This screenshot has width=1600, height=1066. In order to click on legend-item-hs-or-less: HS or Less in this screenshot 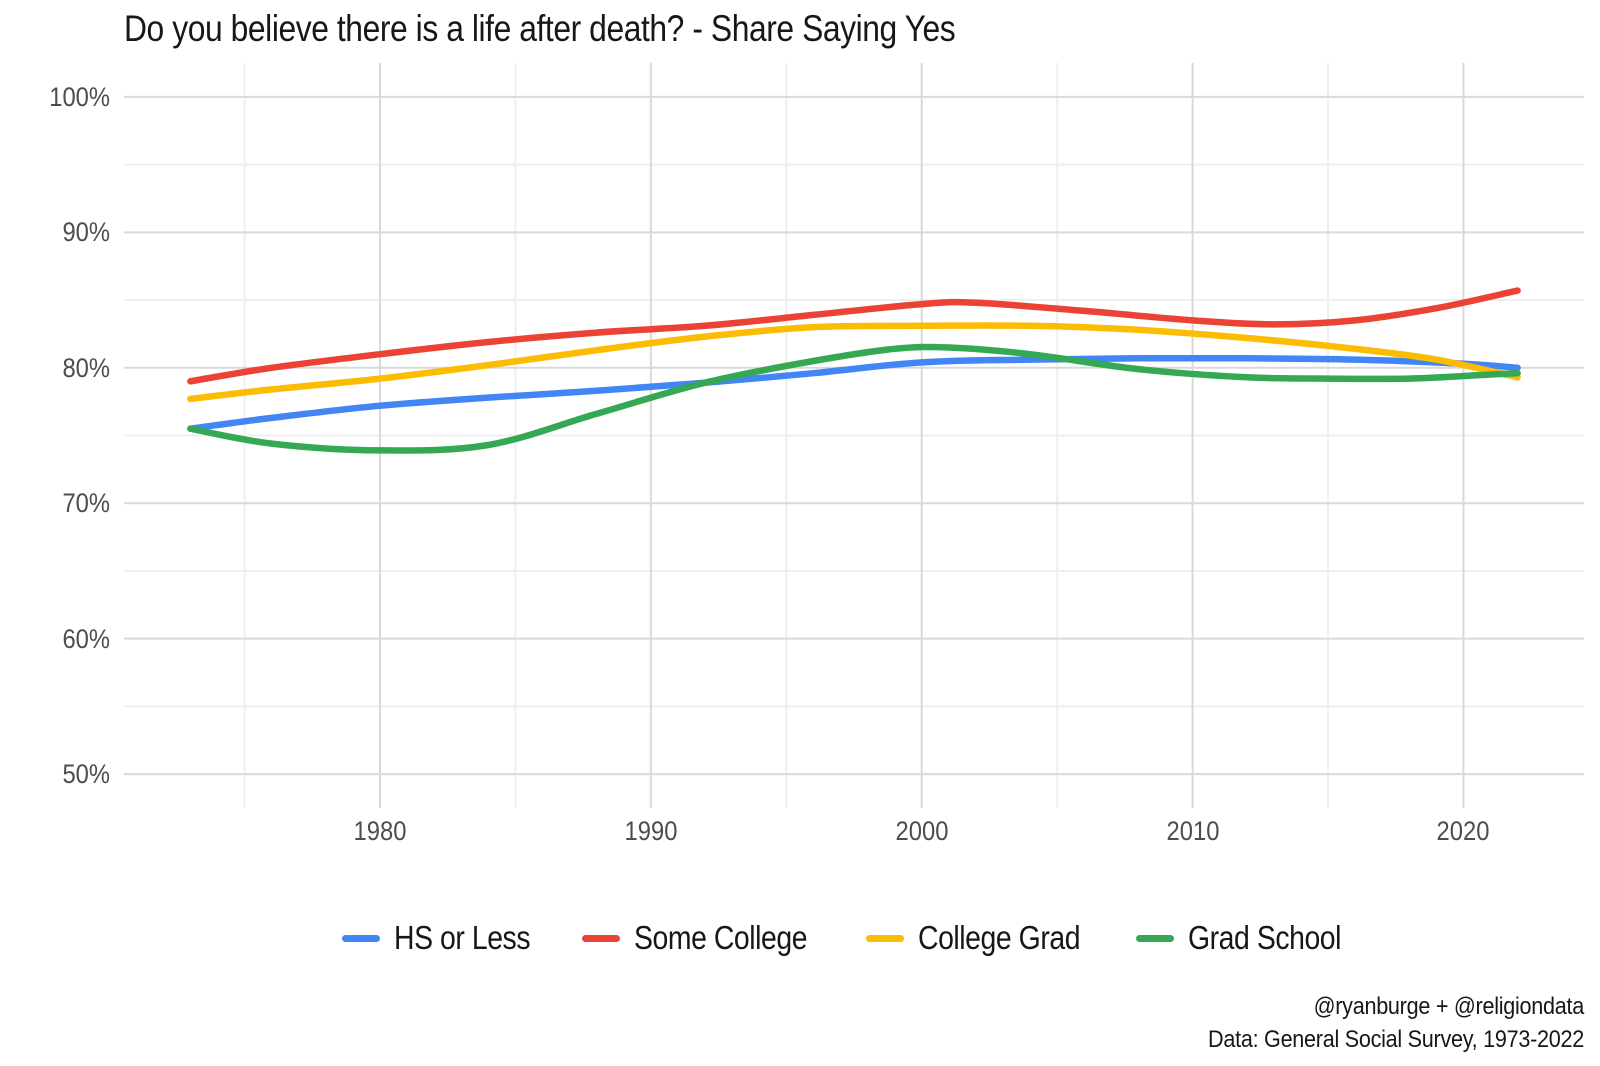, I will do `click(447, 938)`.